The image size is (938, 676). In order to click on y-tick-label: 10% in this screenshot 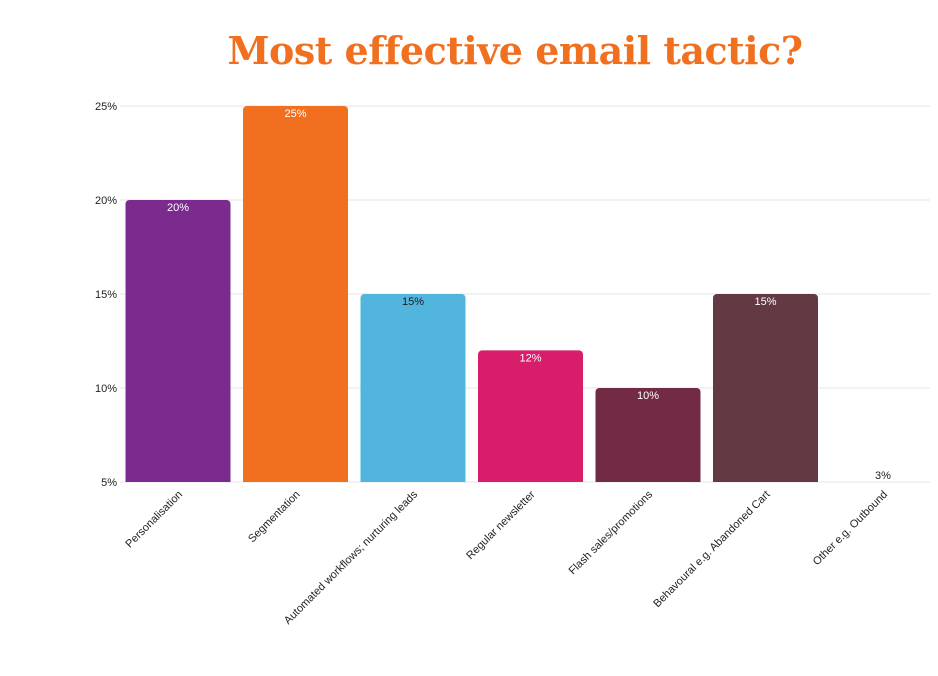, I will do `click(106, 389)`.